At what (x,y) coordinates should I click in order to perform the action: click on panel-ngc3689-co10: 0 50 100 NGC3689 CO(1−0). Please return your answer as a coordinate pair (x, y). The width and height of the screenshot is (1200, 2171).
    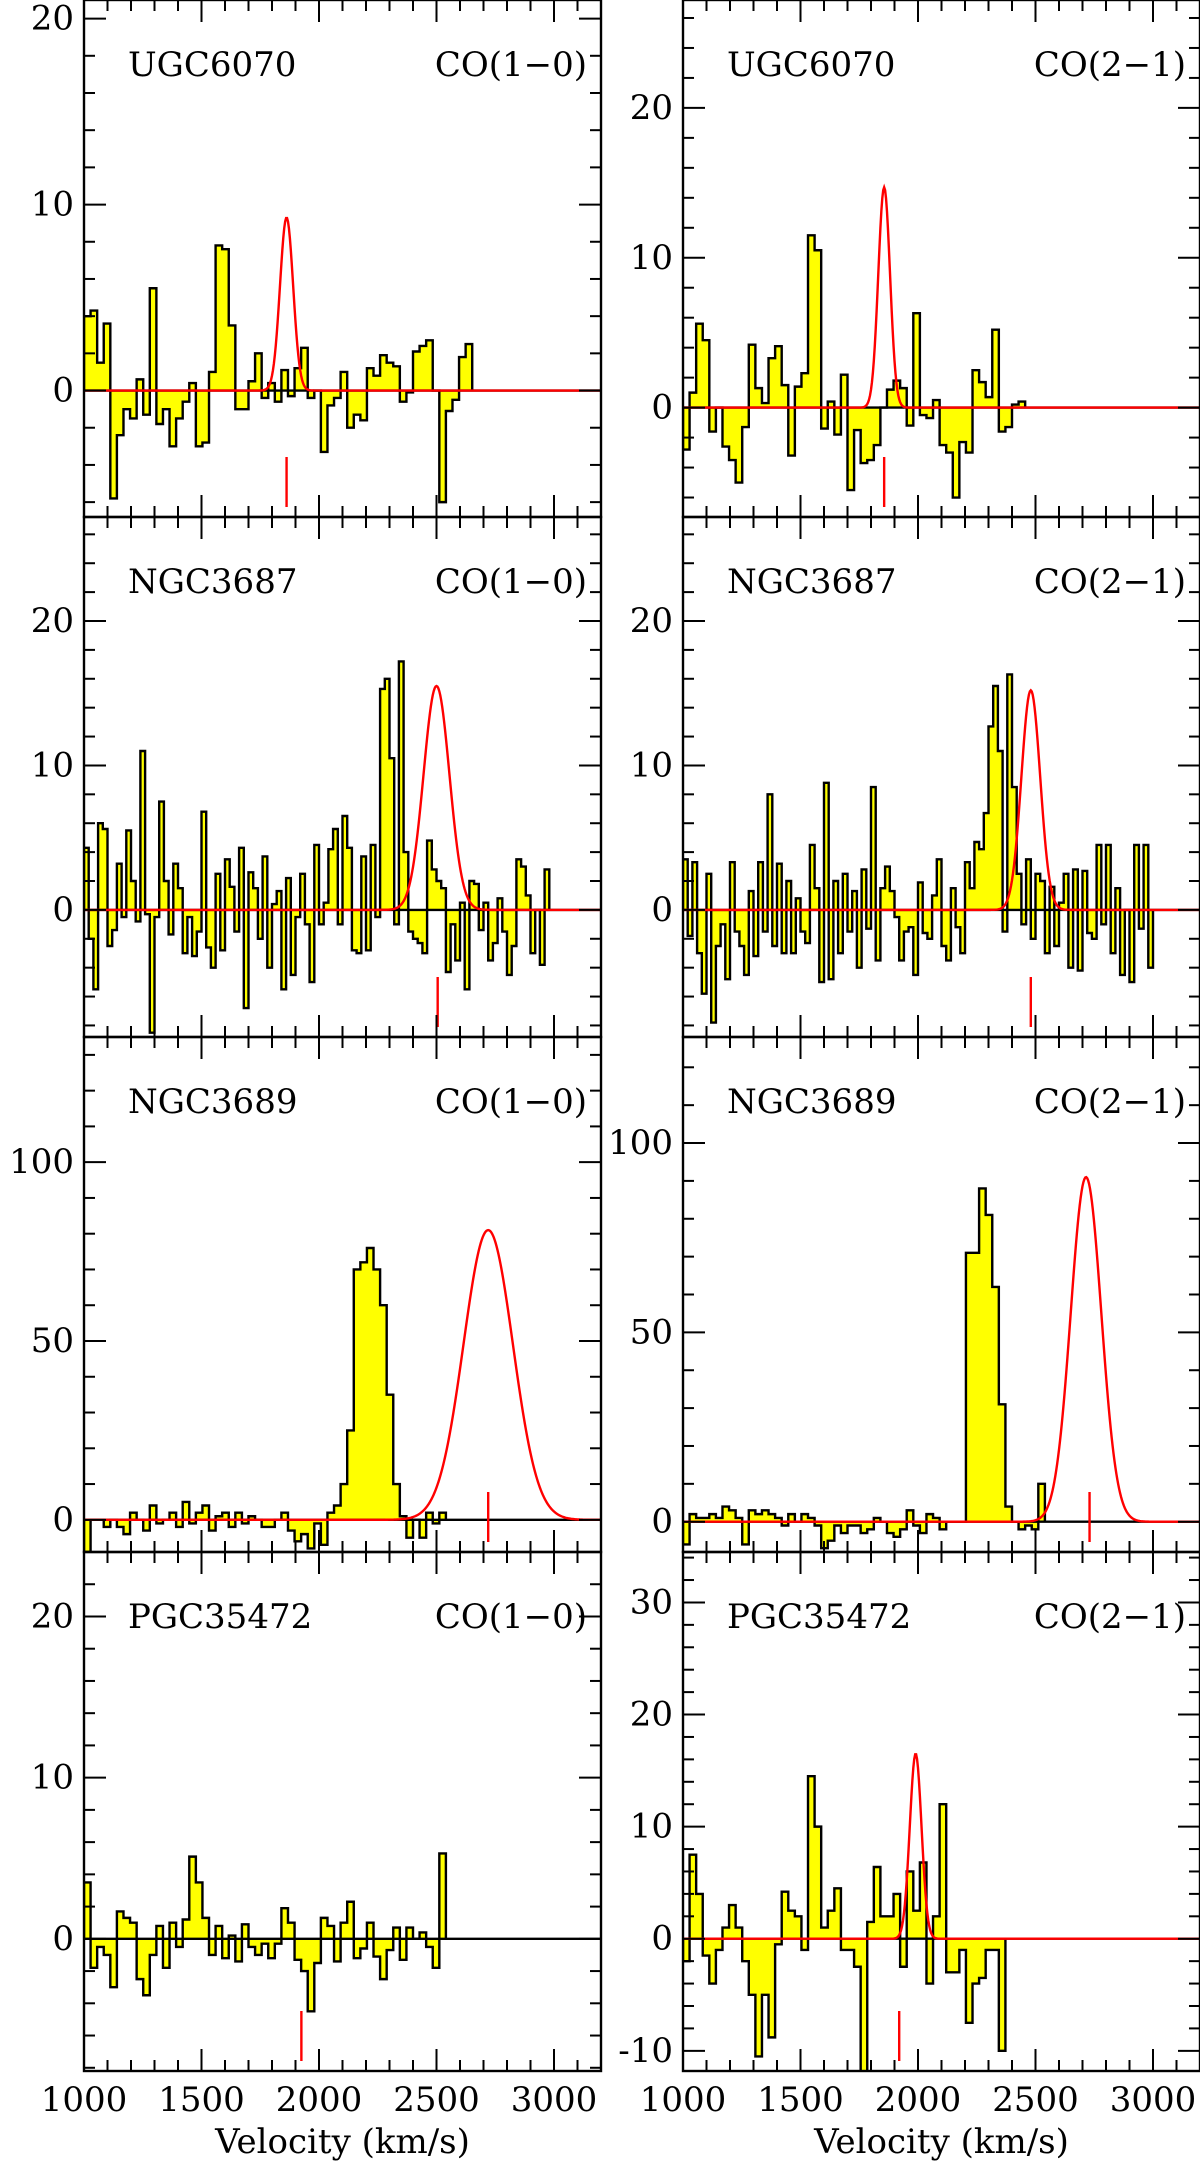
    Looking at the image, I should click on (306, 1294).